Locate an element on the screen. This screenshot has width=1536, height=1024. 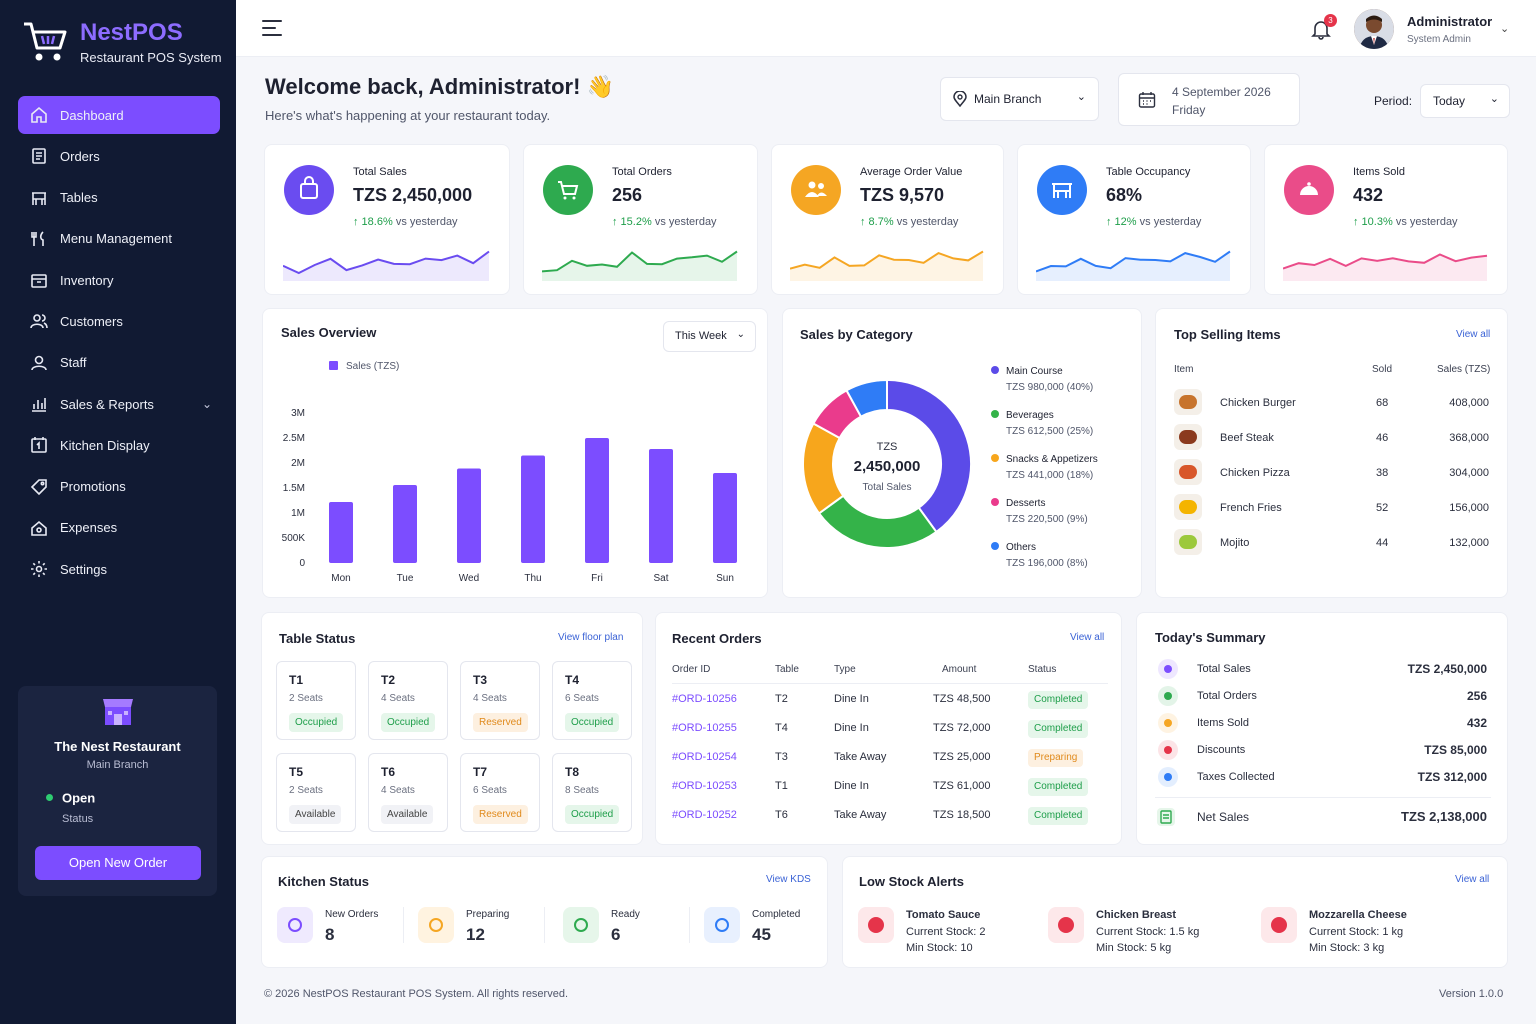
kitchen-status-title: Kitchen Status is located at coordinates (324, 881).